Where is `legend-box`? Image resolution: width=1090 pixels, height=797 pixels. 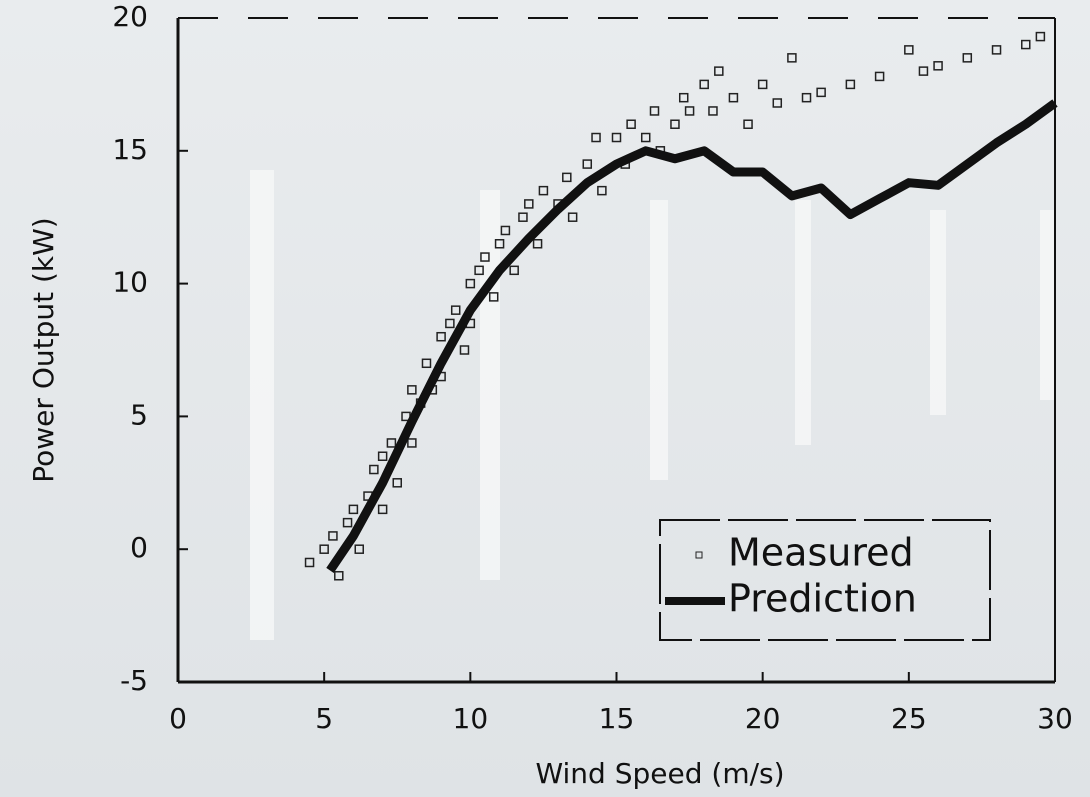 legend-box is located at coordinates (825, 580).